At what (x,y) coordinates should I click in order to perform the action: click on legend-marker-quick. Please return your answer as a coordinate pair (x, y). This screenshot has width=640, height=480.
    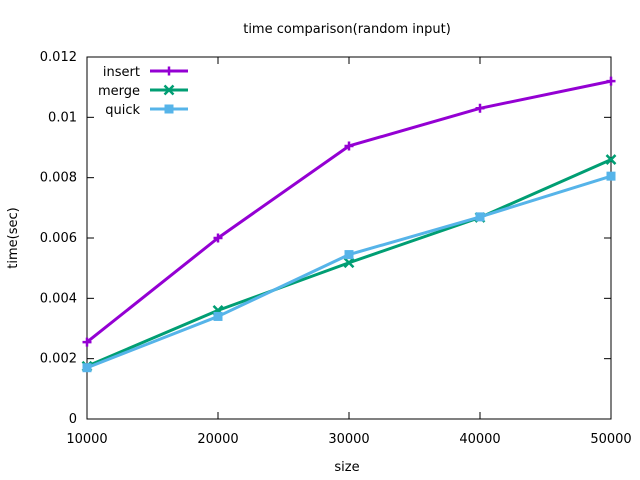
    Looking at the image, I should click on (169, 109).